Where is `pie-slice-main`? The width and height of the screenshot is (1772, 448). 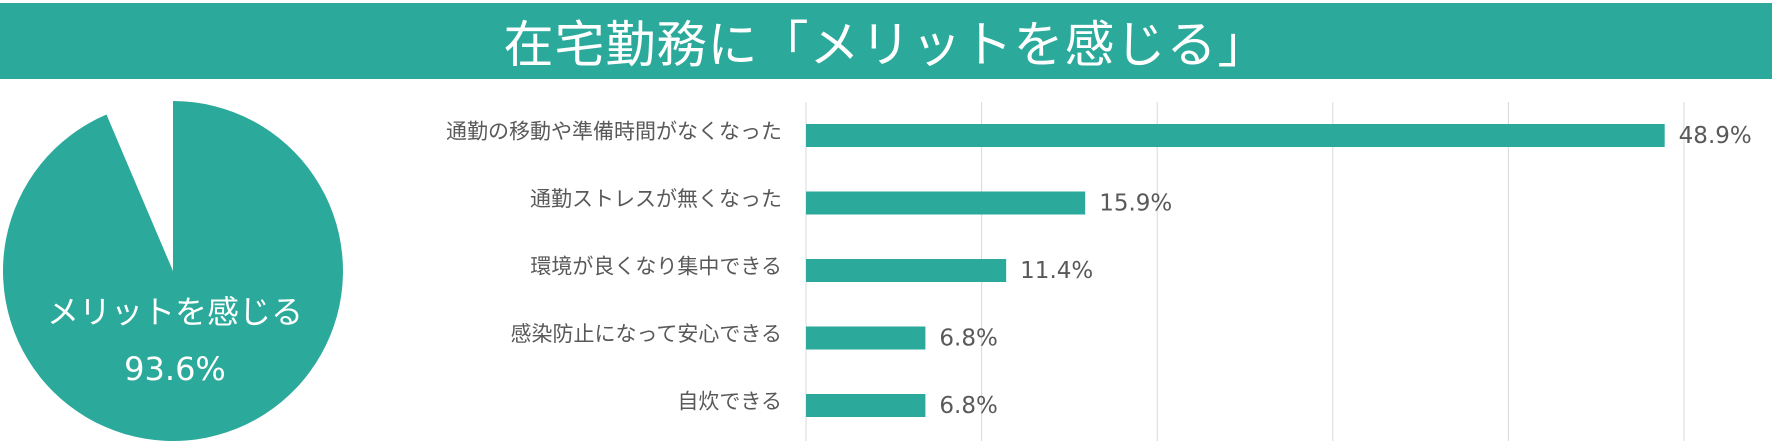 pie-slice-main is located at coordinates (172, 271).